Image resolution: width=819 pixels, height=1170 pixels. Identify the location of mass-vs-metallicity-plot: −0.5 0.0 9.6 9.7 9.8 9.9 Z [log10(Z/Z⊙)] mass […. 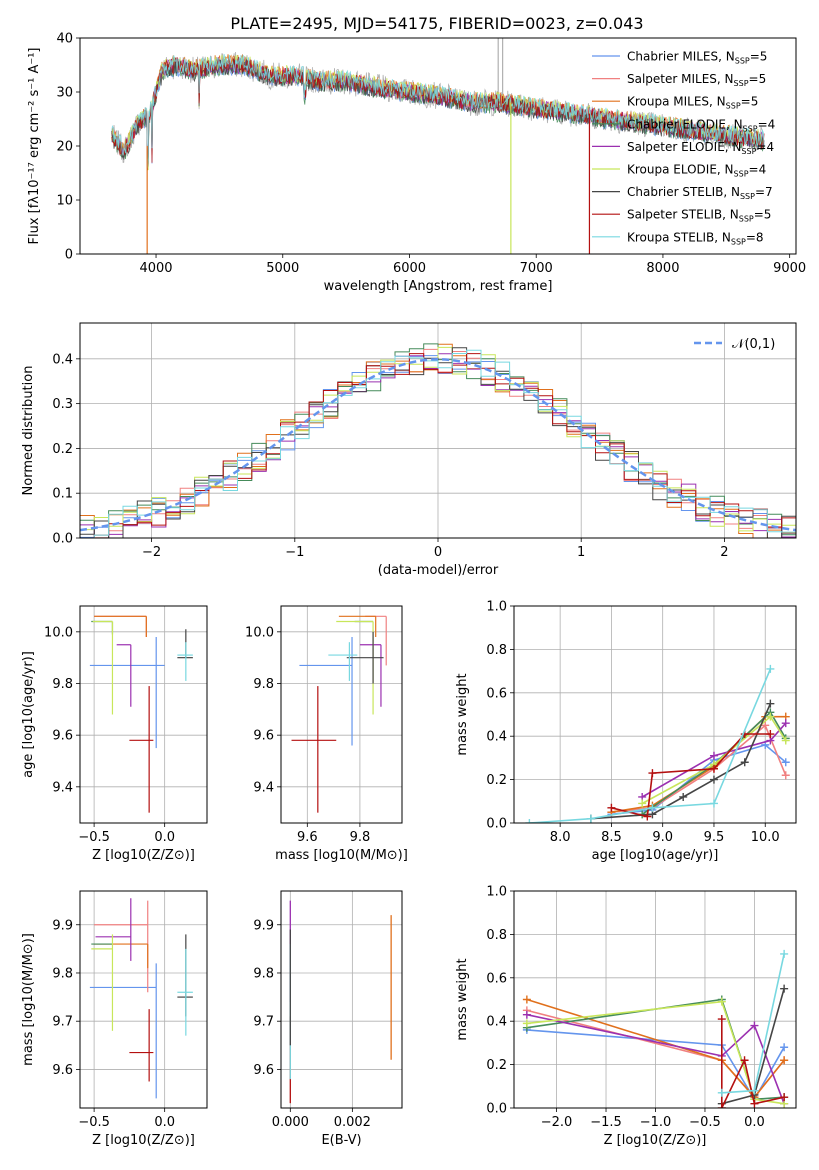
(114, 1019).